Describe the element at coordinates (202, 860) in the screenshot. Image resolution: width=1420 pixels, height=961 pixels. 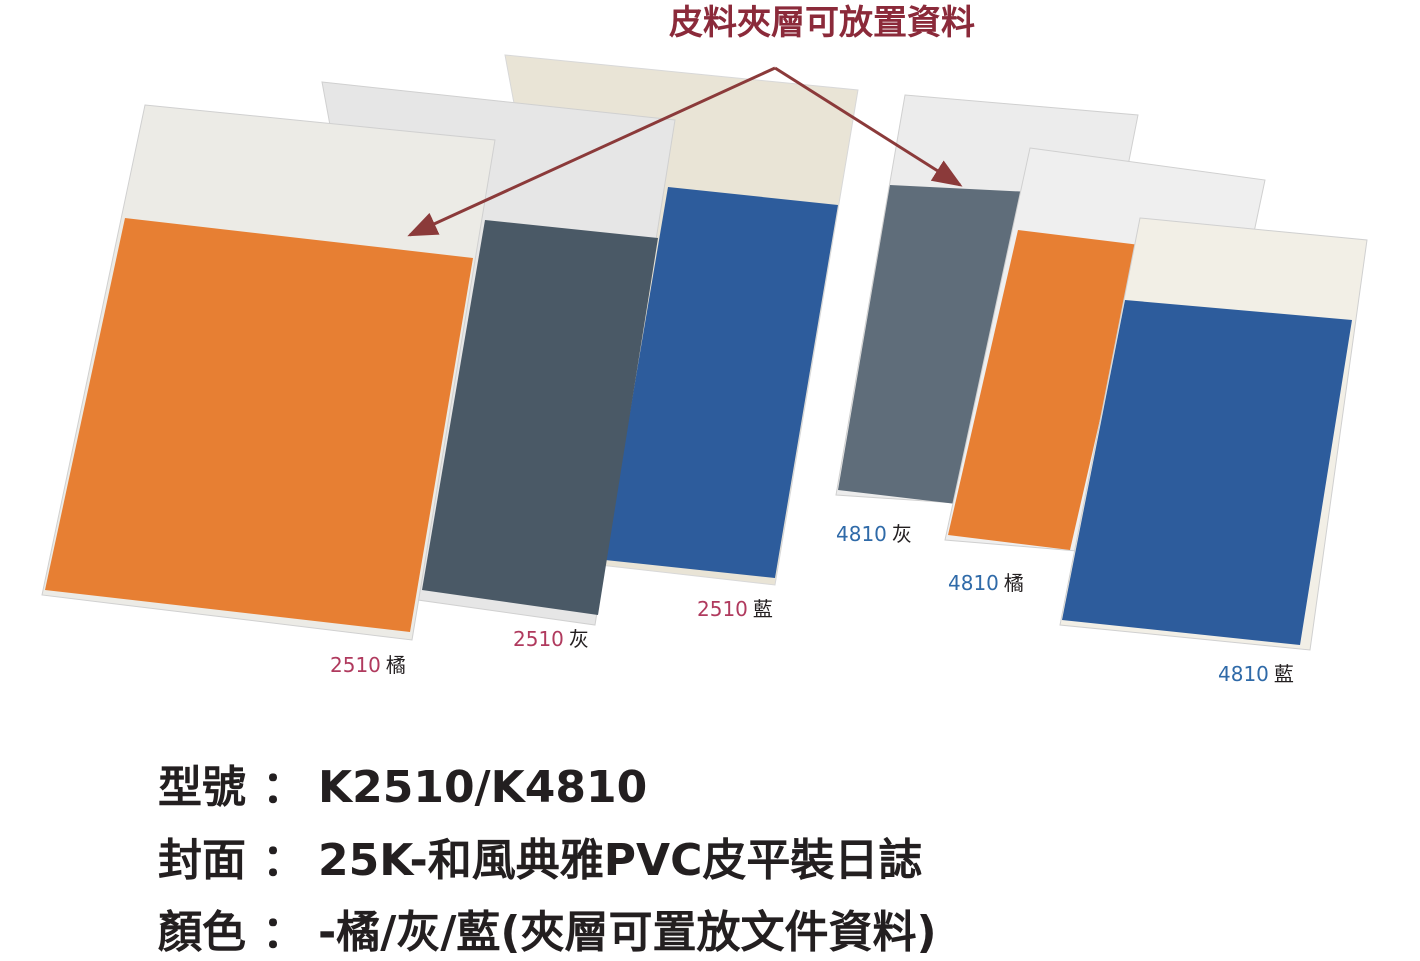
I see `spec-label: 封面` at that location.